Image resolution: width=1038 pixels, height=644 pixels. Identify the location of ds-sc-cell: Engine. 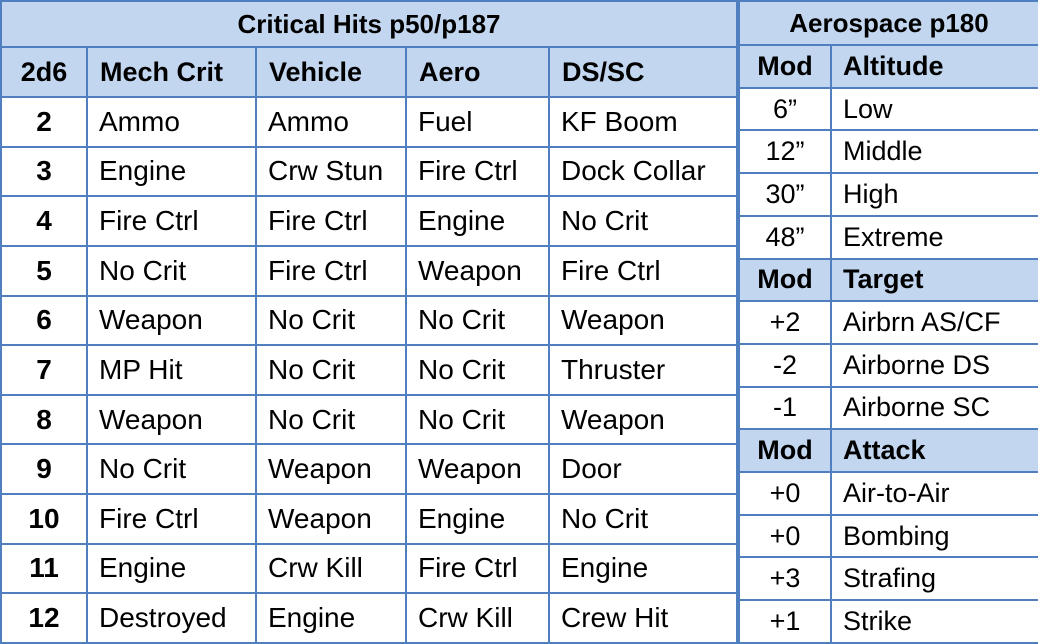
(643, 568).